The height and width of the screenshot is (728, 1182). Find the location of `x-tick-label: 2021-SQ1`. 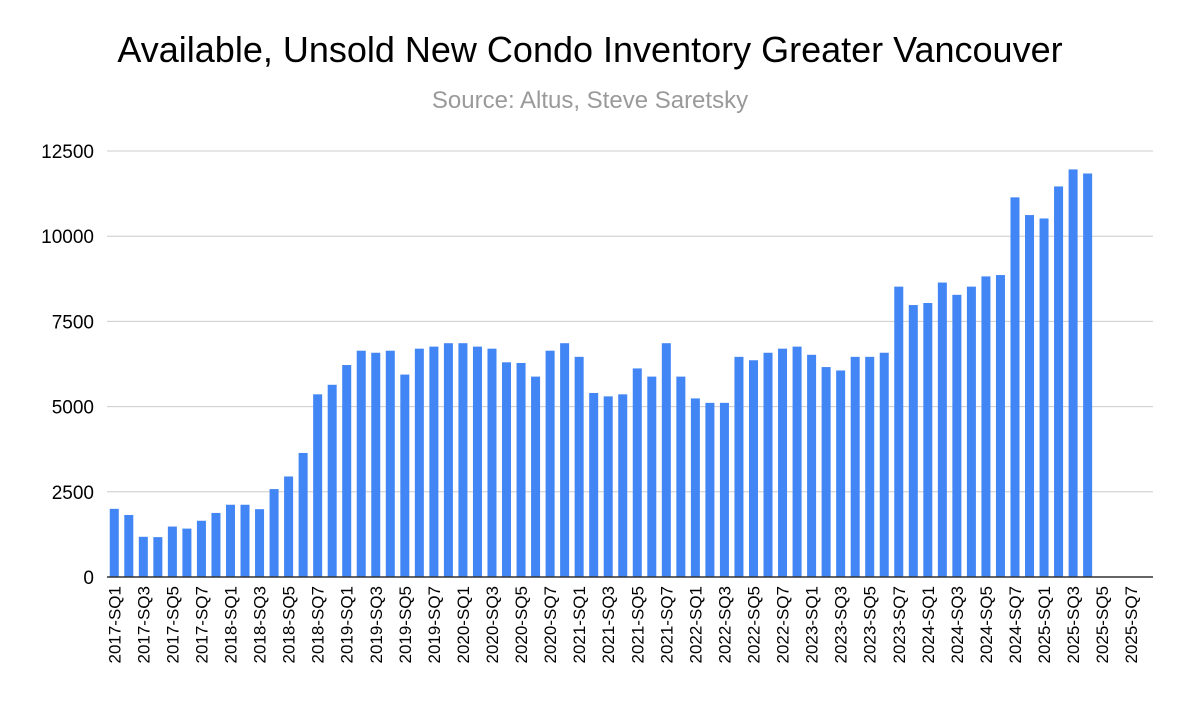

x-tick-label: 2021-SQ1 is located at coordinates (579, 625).